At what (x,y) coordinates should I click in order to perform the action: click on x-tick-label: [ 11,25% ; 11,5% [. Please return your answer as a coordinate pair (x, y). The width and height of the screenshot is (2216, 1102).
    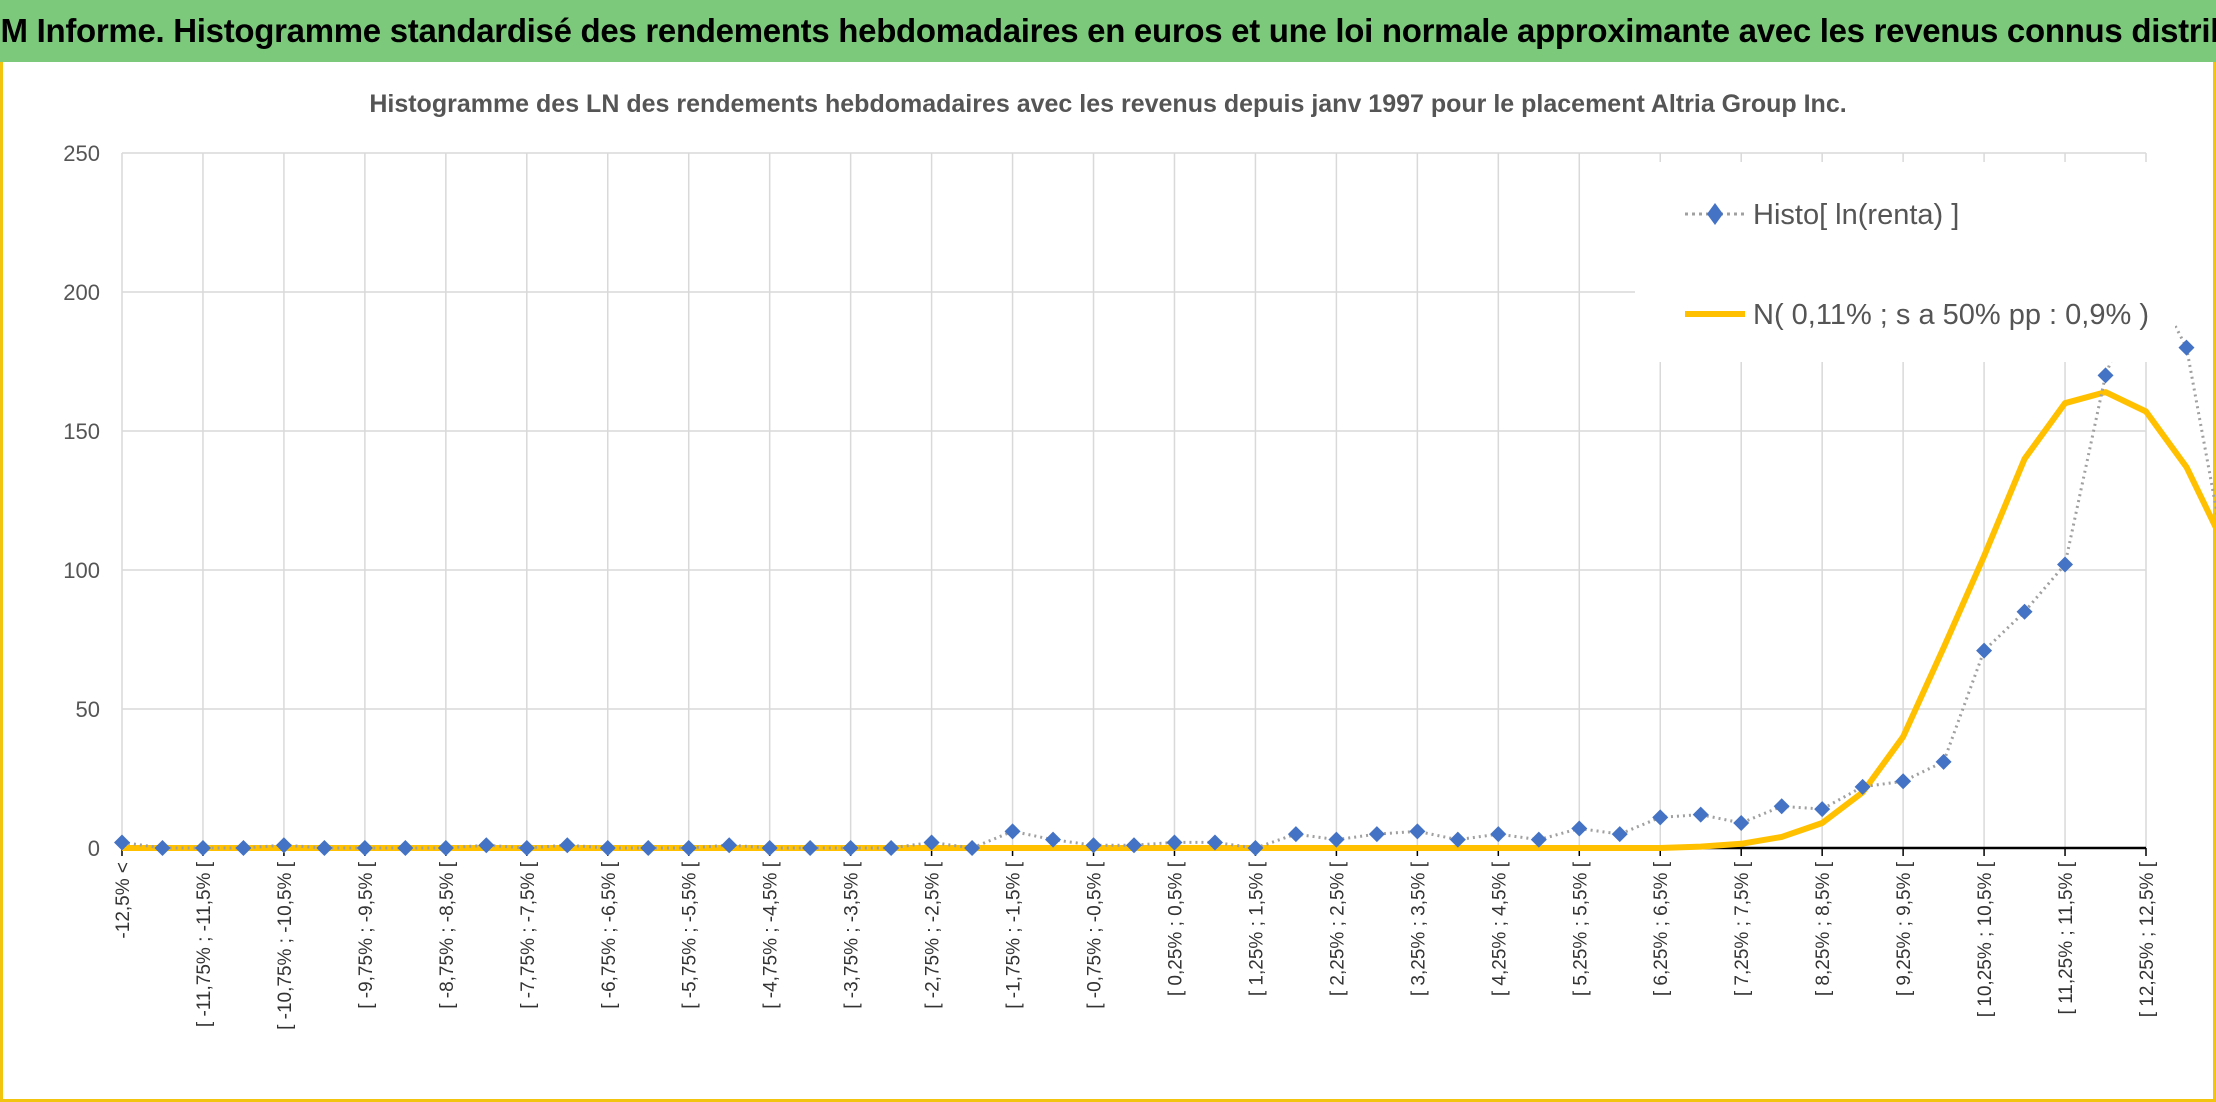
    Looking at the image, I should click on (2066, 937).